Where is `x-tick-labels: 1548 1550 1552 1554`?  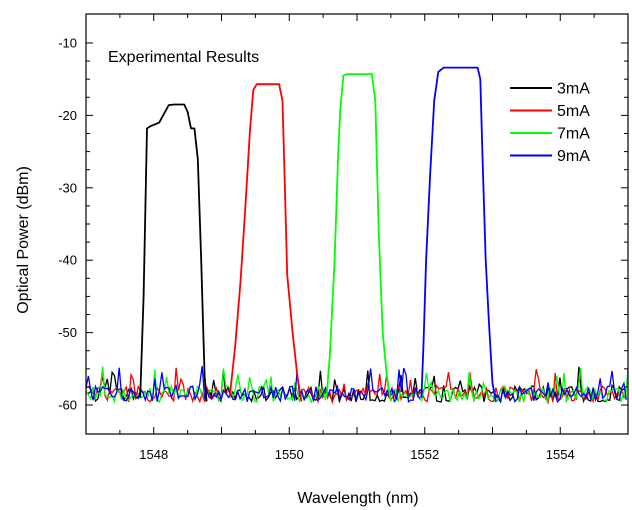
x-tick-labels: 1548 1550 1552 1554 is located at coordinates (356, 454).